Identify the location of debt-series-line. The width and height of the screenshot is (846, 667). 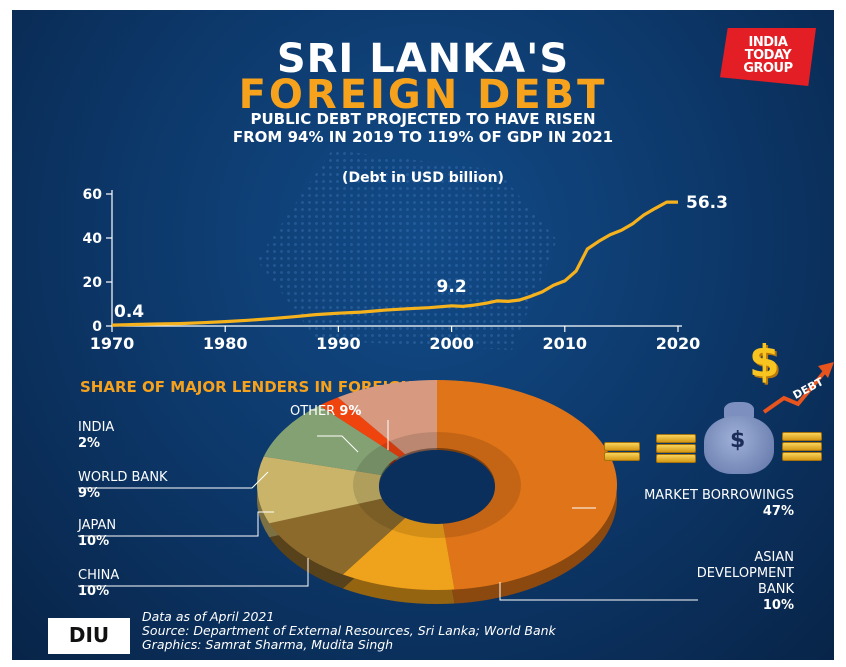
(394, 263).